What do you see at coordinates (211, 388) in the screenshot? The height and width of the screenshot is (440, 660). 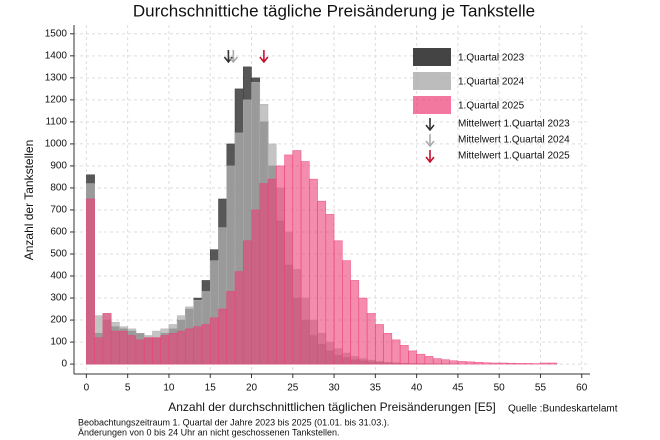 I see `x-tick-label: 15` at bounding box center [211, 388].